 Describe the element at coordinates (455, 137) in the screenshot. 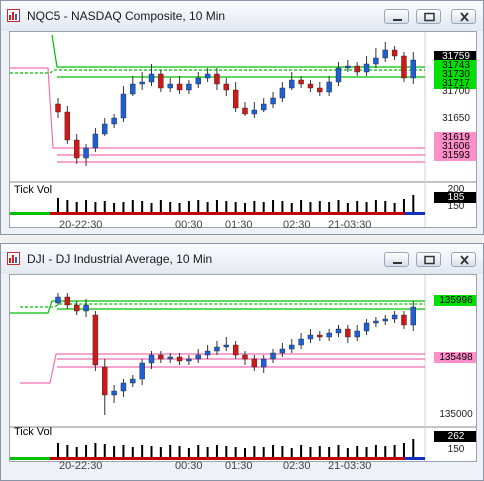

I see `price-label-support-1: 31619` at that location.